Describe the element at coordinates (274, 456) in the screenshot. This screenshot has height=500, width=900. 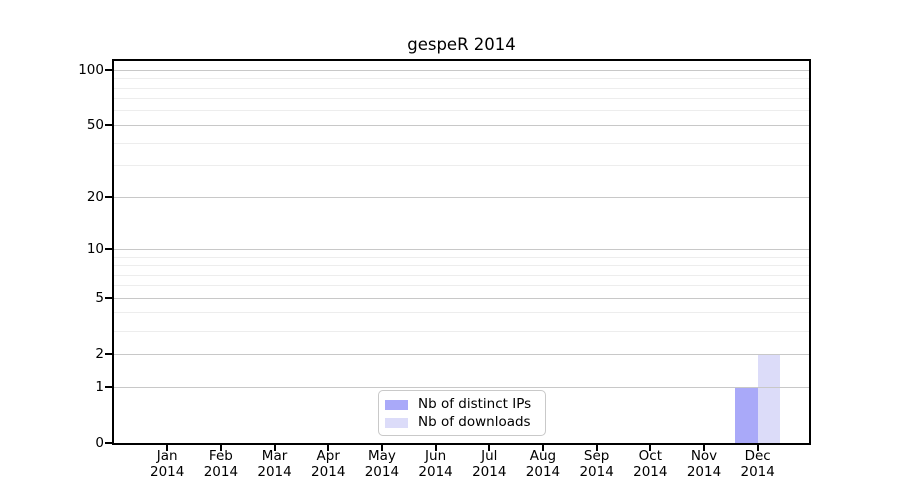
I see `x-tick-month: Mar` at that location.